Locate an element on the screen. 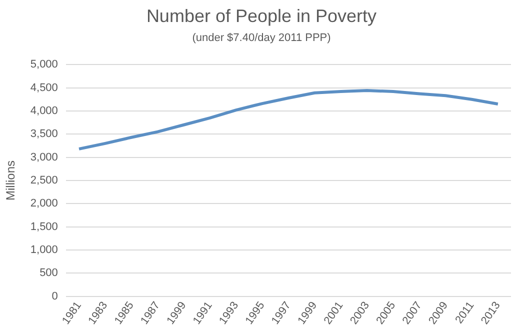  y-tick-label: 1,000 is located at coordinates (44, 250).